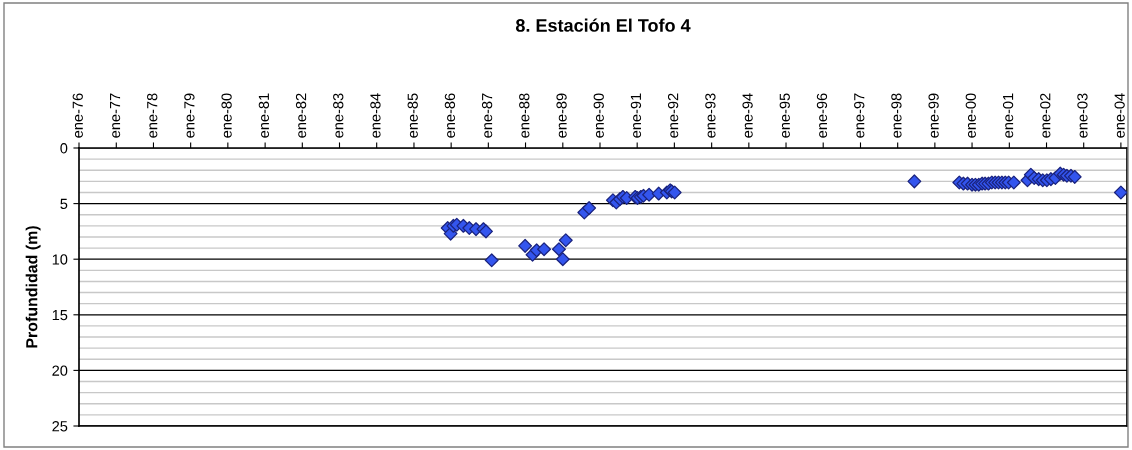  What do you see at coordinates (64, 204) in the screenshot?
I see `y-tick-label: 5` at bounding box center [64, 204].